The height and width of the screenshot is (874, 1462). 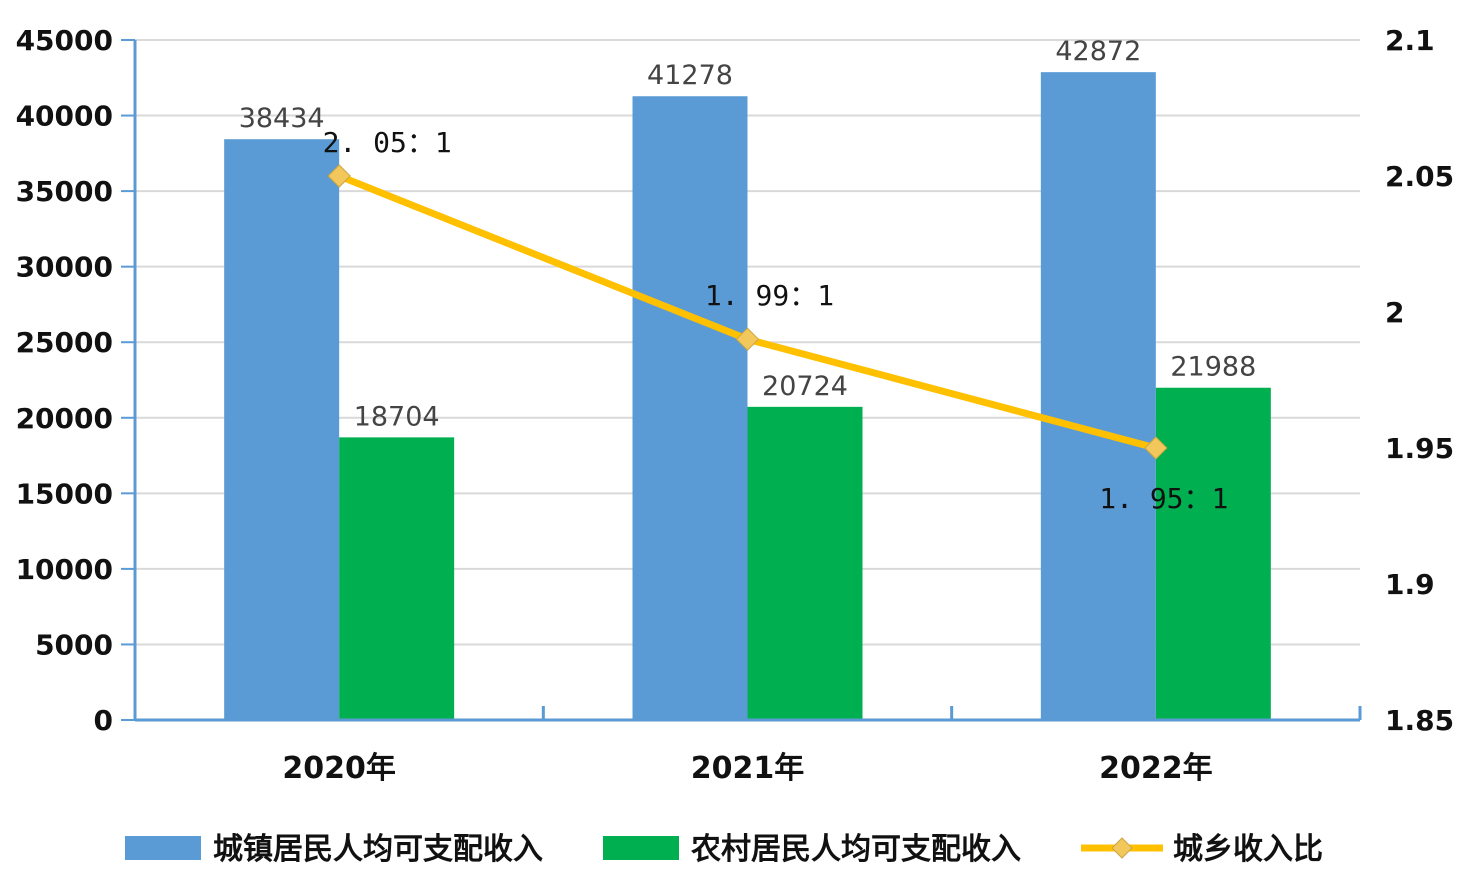 I want to click on y-left-tick-label: 0, so click(x=103, y=720).